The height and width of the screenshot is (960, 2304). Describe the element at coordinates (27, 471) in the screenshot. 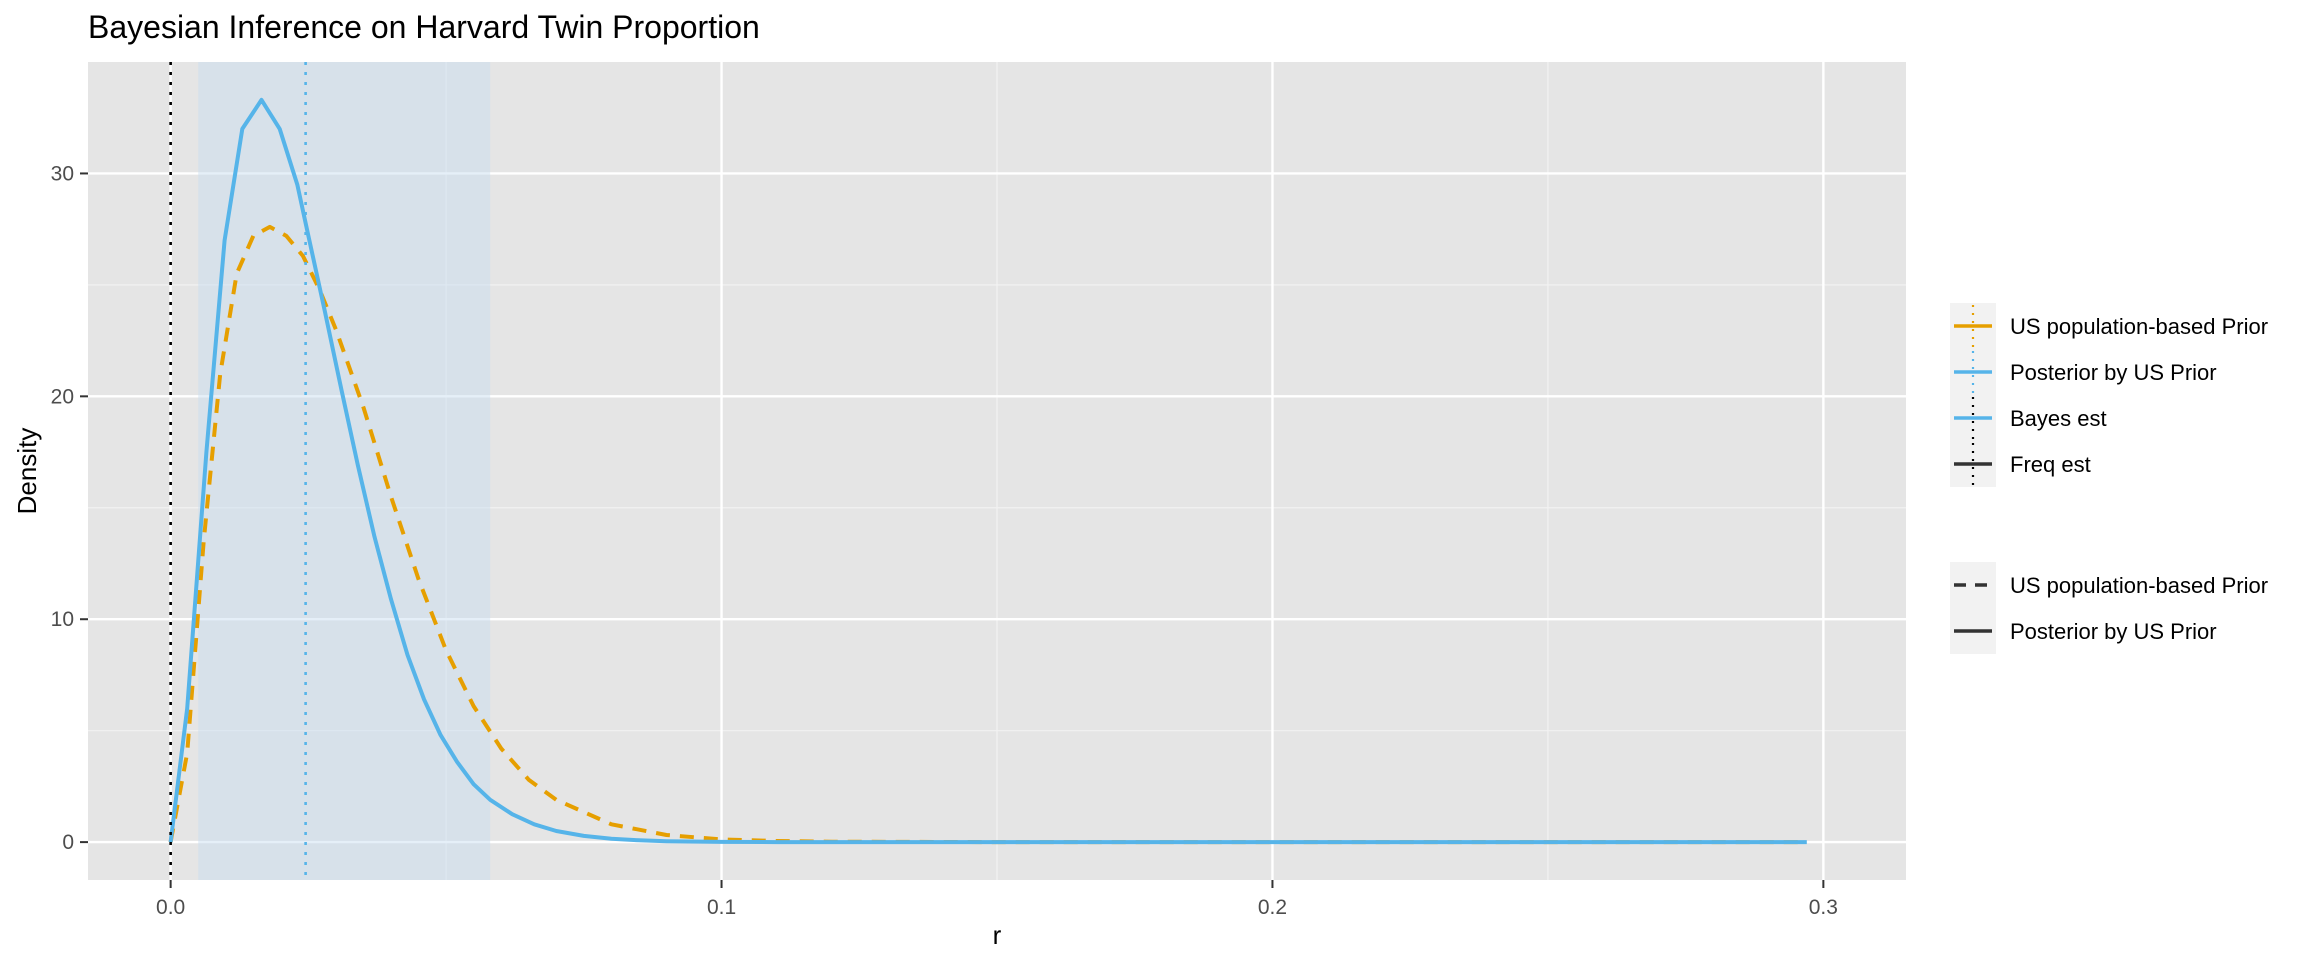

I see `y-axis-title: Density` at that location.